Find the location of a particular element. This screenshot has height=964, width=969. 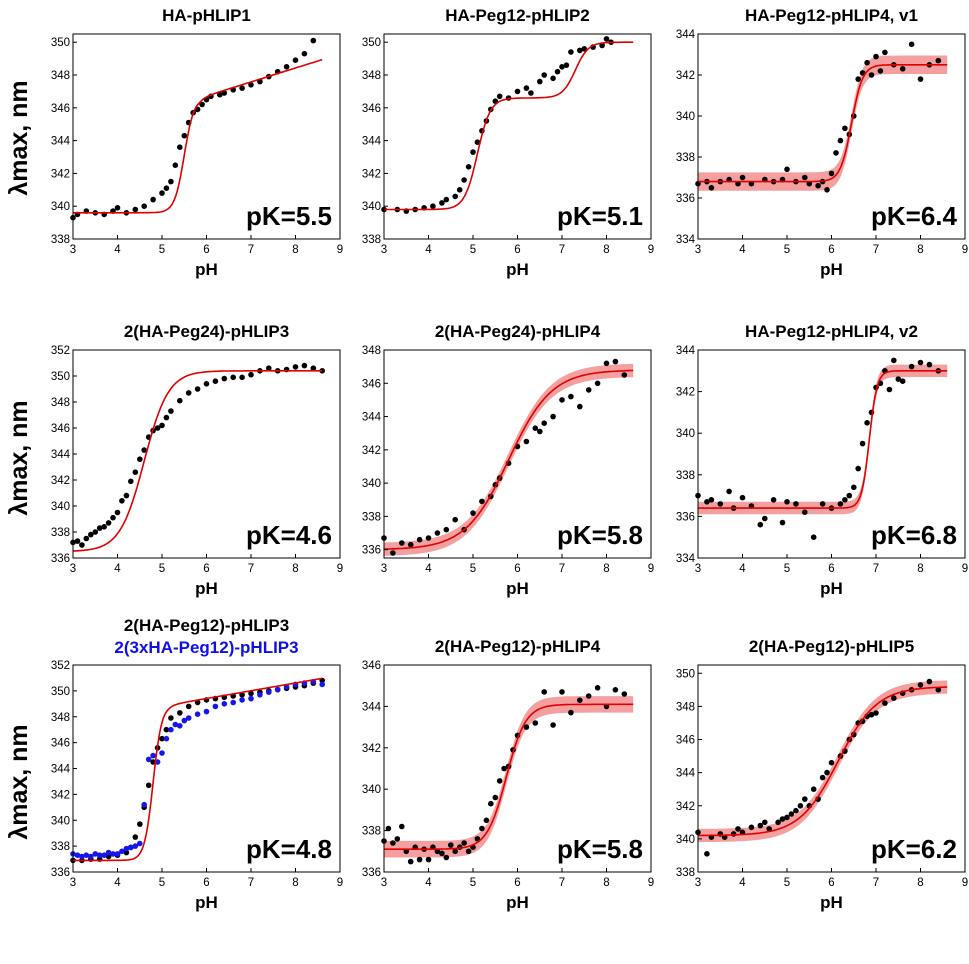

confidence-band is located at coordinates (823, 761).